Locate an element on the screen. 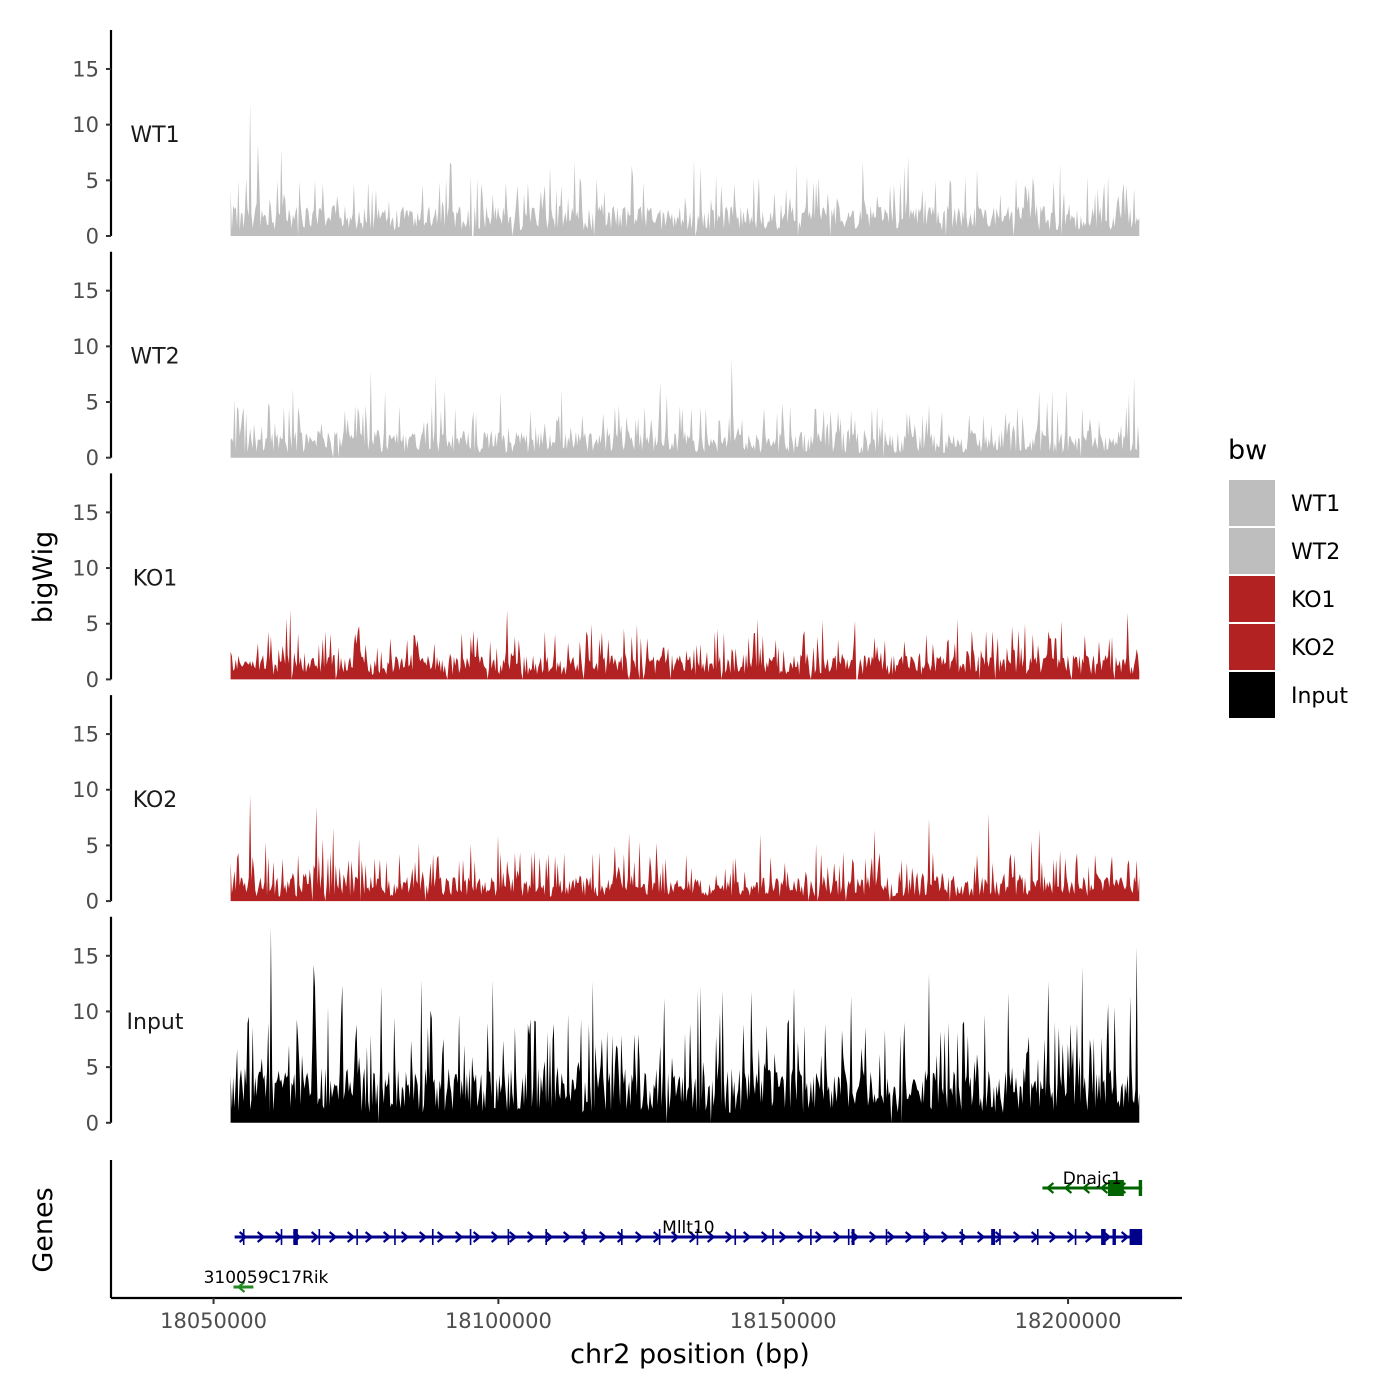  legend-label: Input is located at coordinates (1319, 696).